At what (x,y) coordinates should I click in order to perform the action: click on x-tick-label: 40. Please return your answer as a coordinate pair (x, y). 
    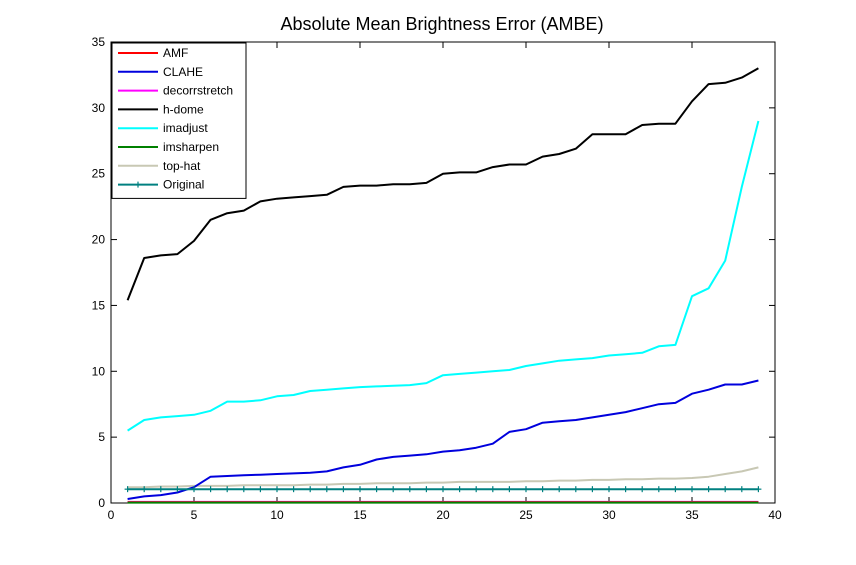
    Looking at the image, I should click on (775, 515).